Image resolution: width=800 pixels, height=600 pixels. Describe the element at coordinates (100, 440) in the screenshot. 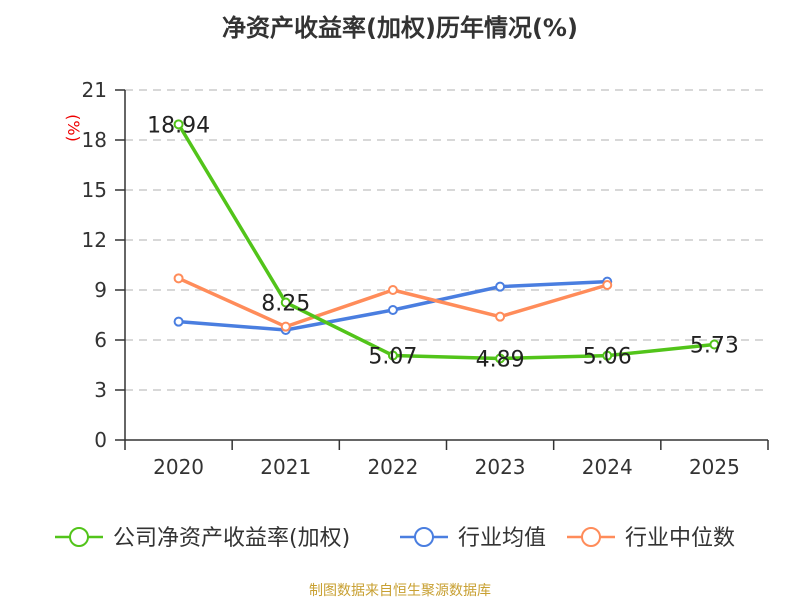

I see `y-tick-label: 0` at that location.